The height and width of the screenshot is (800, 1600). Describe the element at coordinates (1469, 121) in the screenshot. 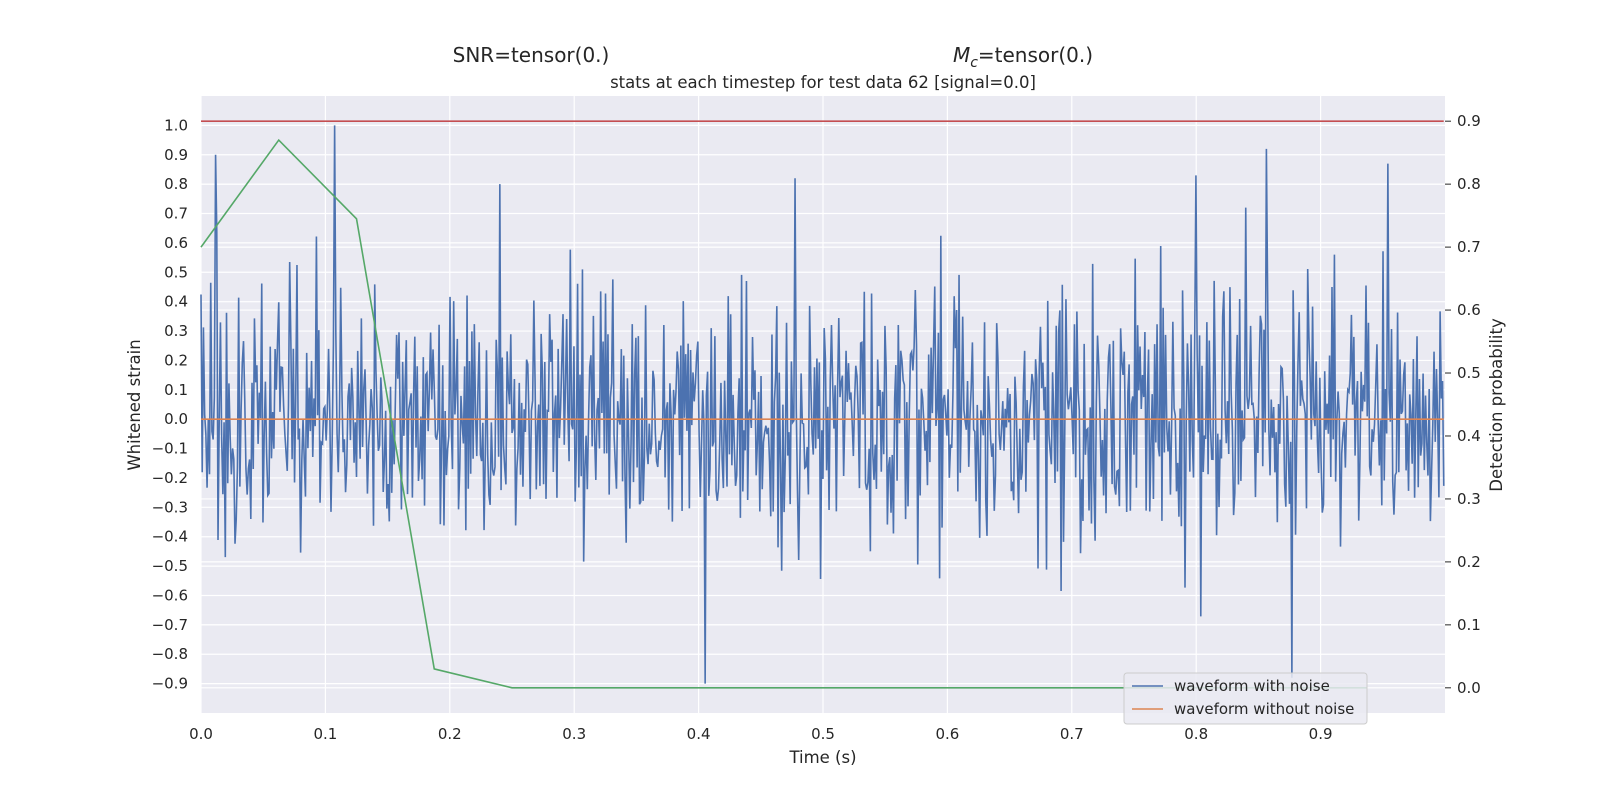

I see `y-right-tick-label: 0.9` at that location.